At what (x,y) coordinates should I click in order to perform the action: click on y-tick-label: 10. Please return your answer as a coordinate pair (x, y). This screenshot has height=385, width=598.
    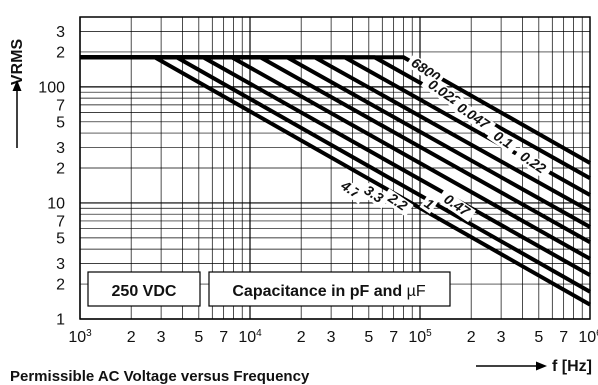
    Looking at the image, I should click on (56, 203).